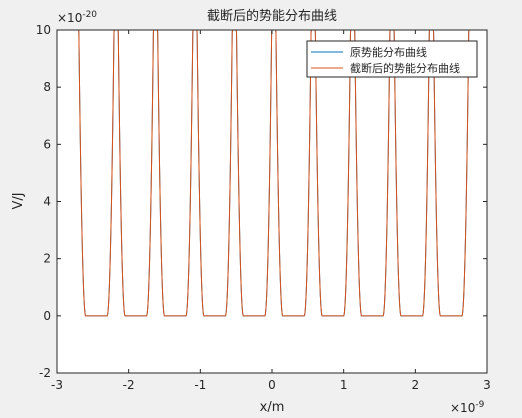  Describe the element at coordinates (272, 385) in the screenshot. I see `x-tick-label: 0` at that location.